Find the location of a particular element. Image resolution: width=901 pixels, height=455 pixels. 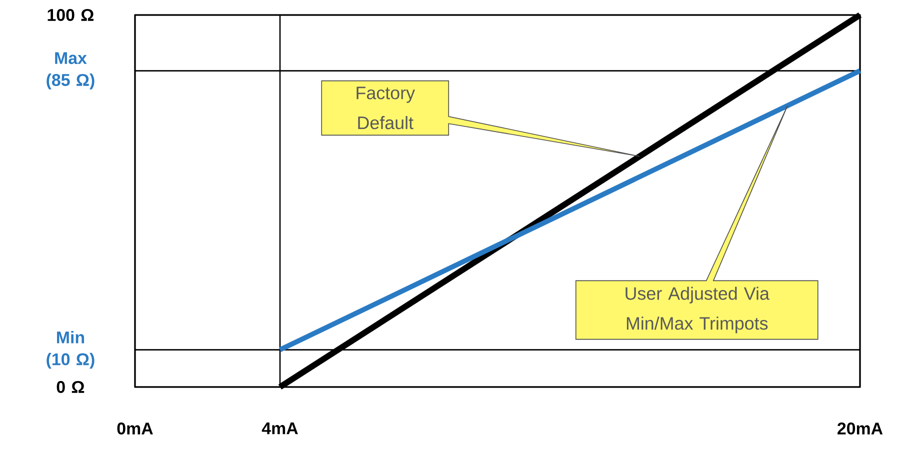

annotation: Factory Default is located at coordinates (385, 108).